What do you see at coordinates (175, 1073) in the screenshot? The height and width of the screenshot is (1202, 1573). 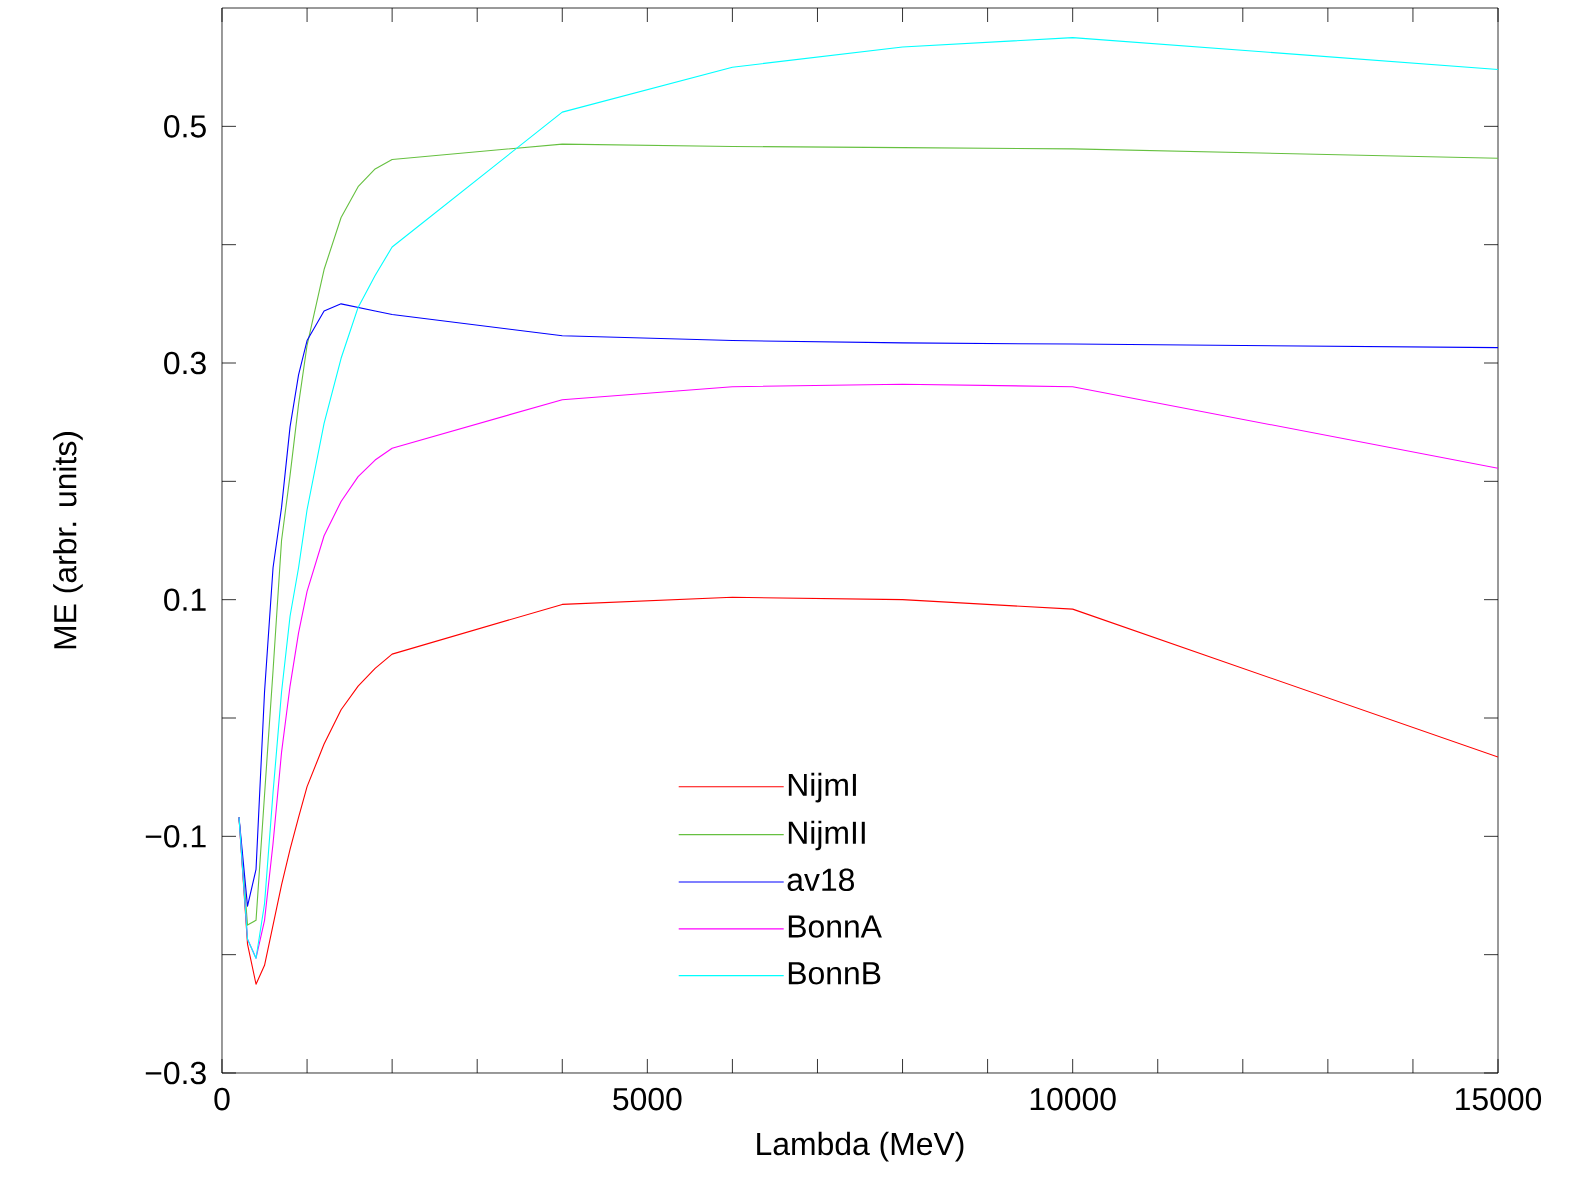 I see `y-tick-label: −0.3` at bounding box center [175, 1073].